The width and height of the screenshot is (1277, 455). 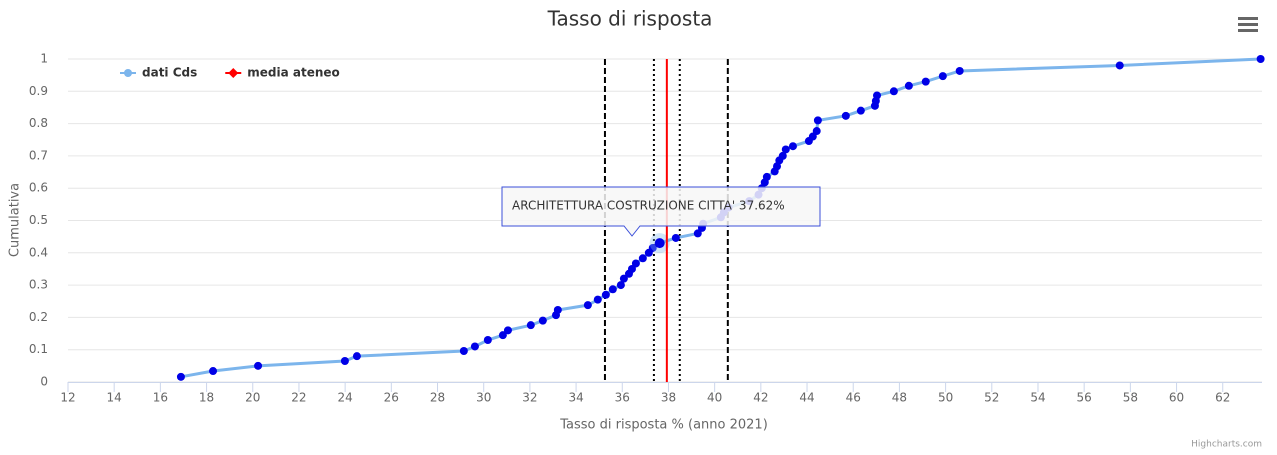 What do you see at coordinates (945, 398) in the screenshot?
I see `x-tick-label: 50` at bounding box center [945, 398].